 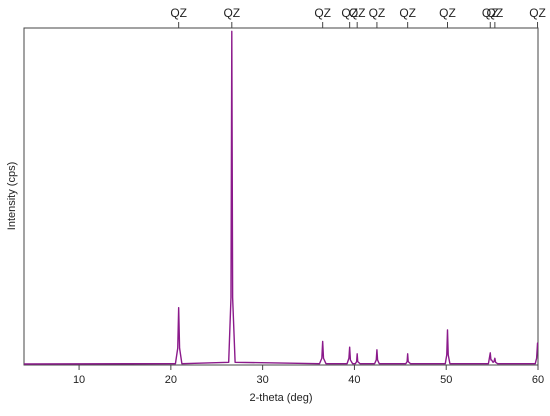 I want to click on x-axis-label: 2-theta (deg), so click(x=281, y=398).